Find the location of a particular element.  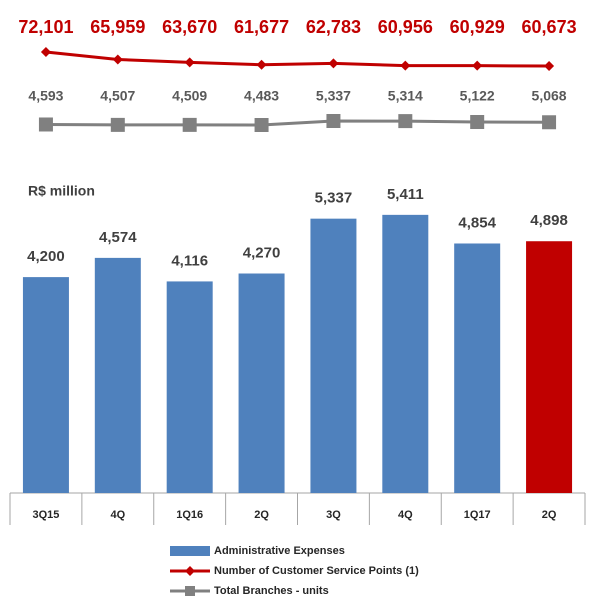

line-value-label: 72,101 is located at coordinates (45, 27).